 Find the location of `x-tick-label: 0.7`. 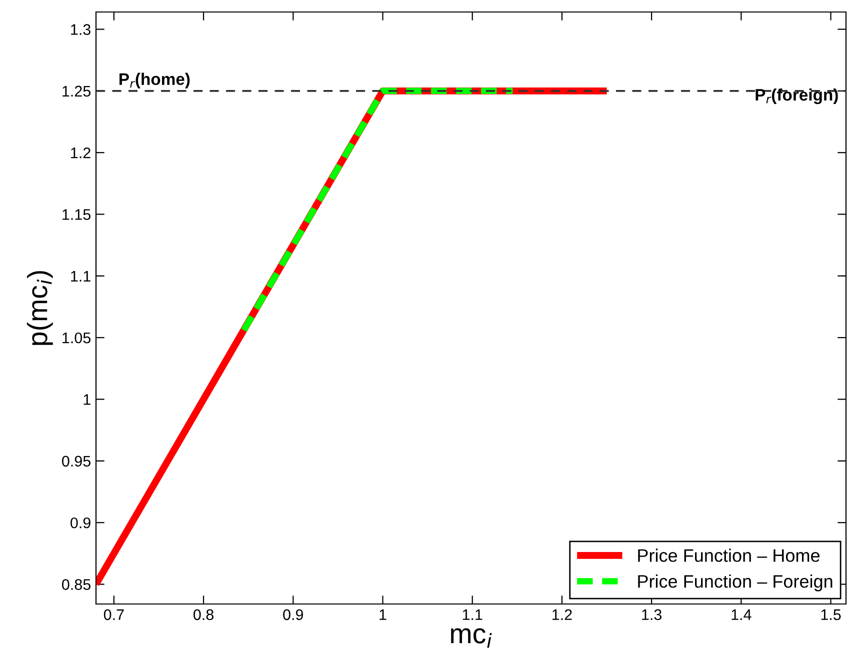

x-tick-label: 0.7 is located at coordinates (114, 614).